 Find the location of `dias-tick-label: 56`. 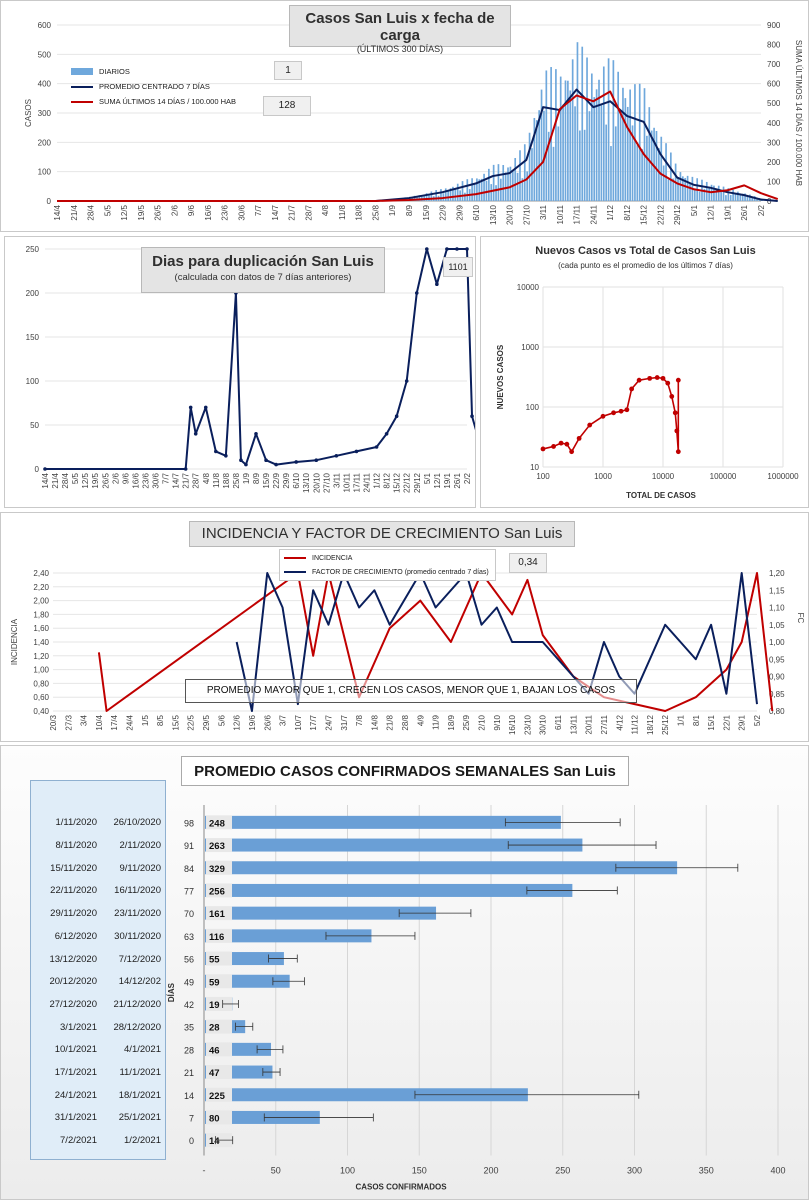

dias-tick-label: 56 is located at coordinates (189, 960).